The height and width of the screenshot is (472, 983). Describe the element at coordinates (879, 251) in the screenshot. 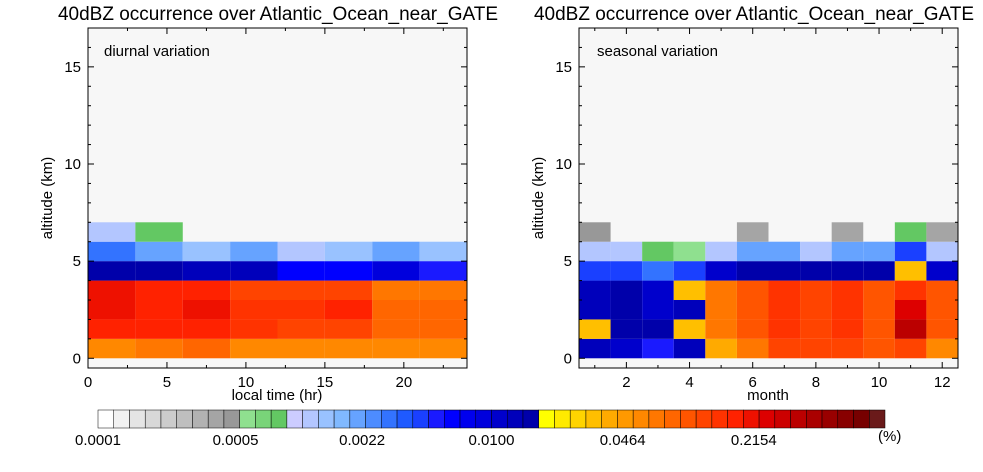

I see `seasonal-cell-r5-c9` at that location.